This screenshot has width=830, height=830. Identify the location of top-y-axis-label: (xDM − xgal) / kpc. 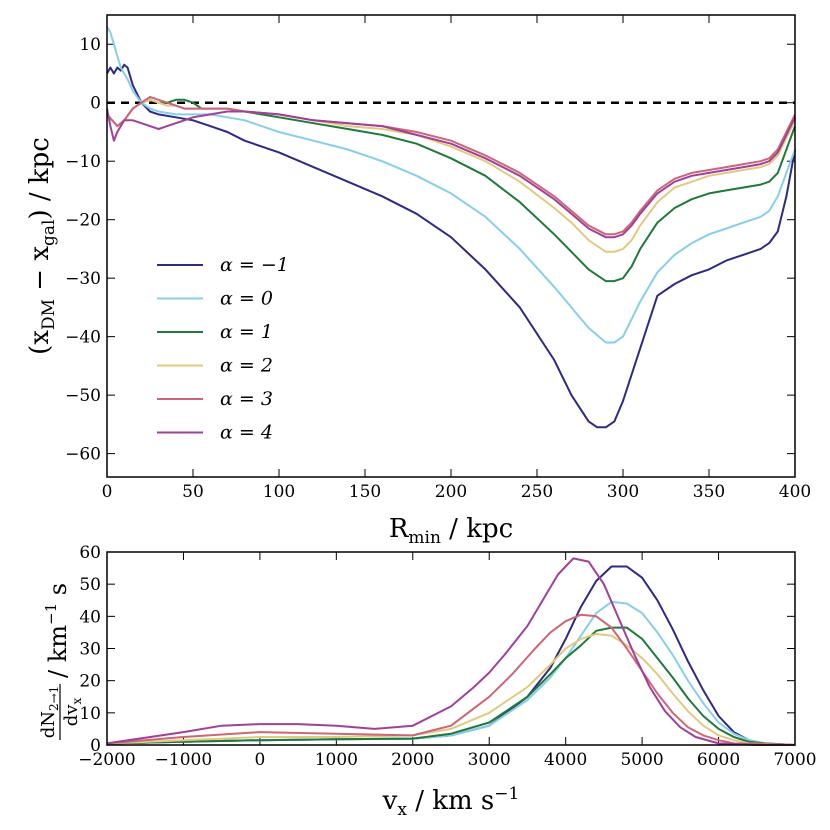
(42, 246).